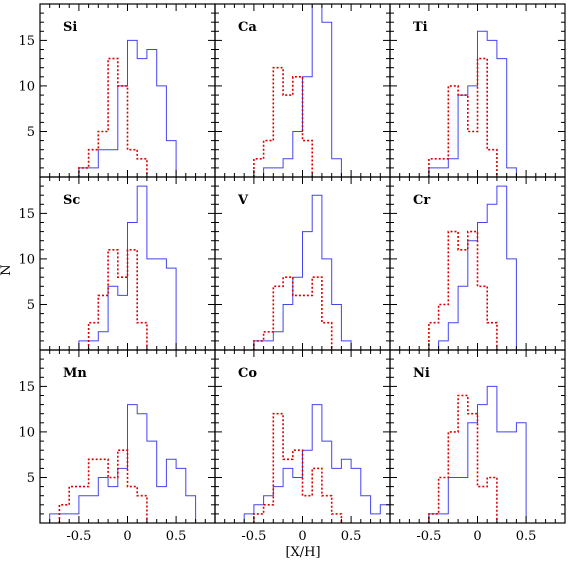  I want to click on element-label: Ni, so click(421, 373).